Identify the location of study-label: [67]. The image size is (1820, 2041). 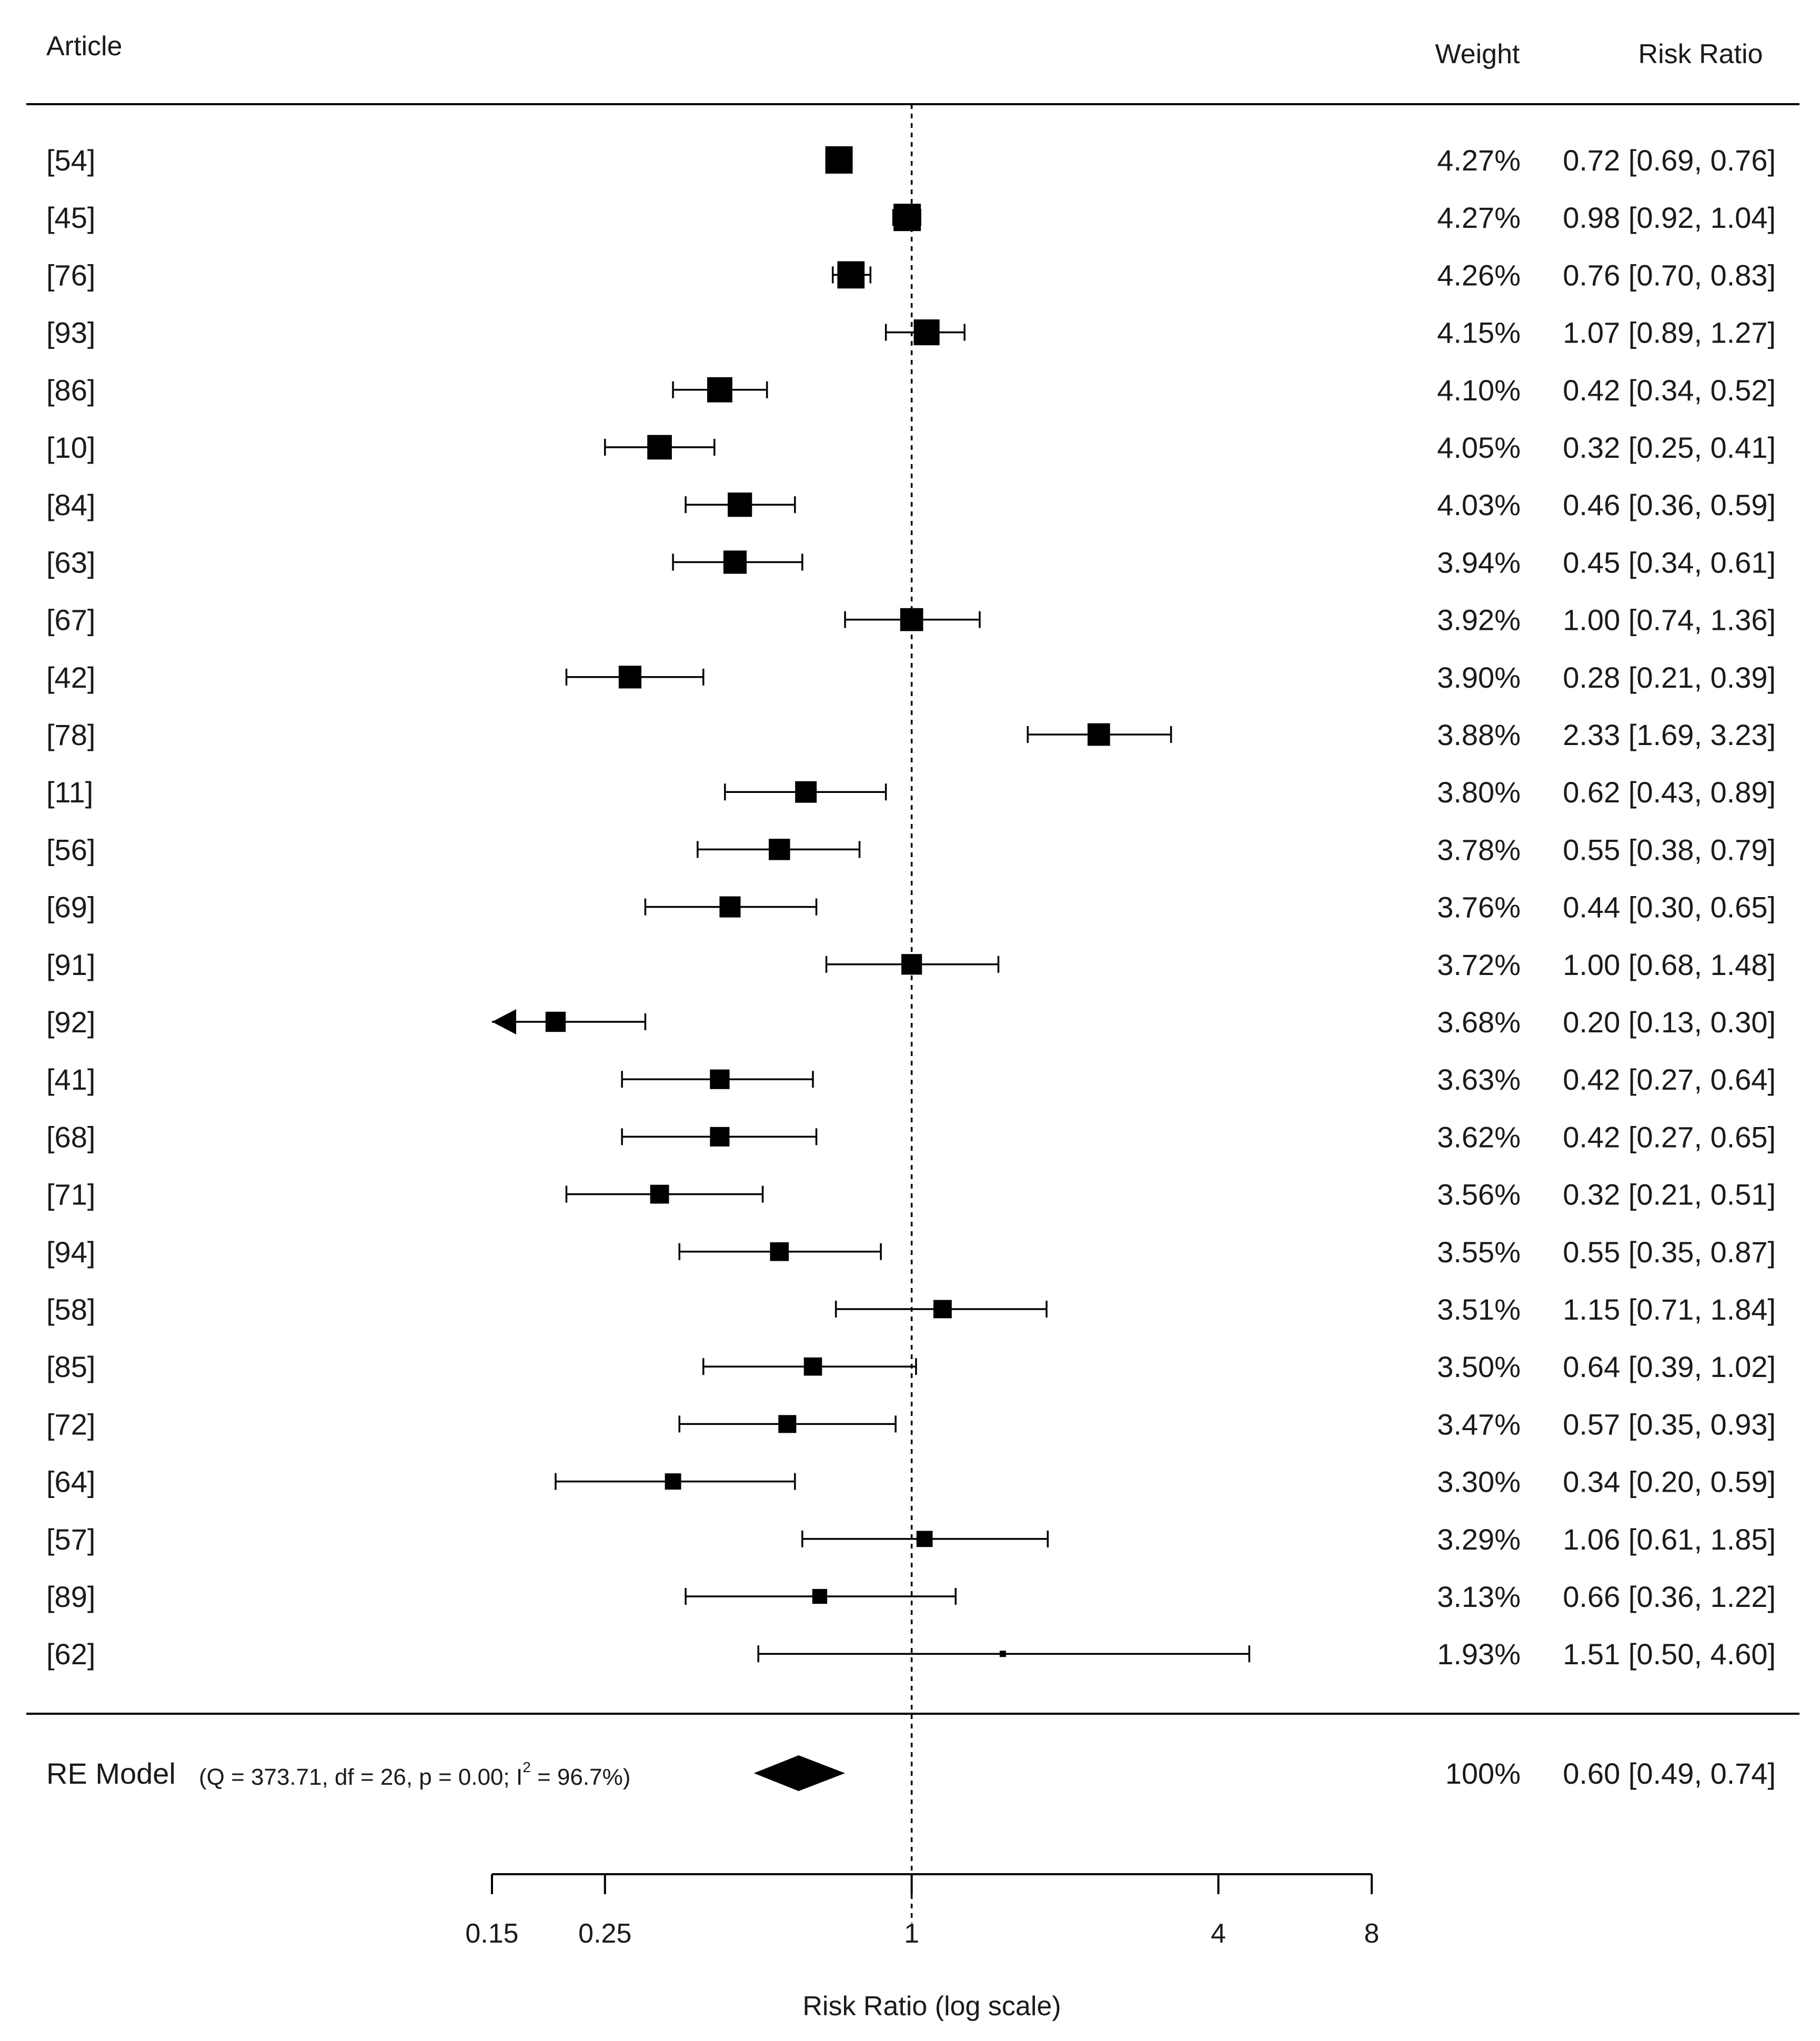
(70, 620).